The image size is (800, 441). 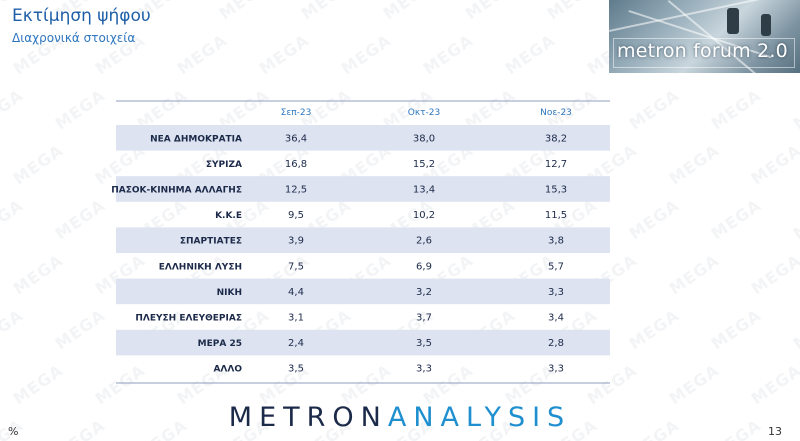 What do you see at coordinates (296, 113) in the screenshot?
I see `column-header: Σεπ-23` at bounding box center [296, 113].